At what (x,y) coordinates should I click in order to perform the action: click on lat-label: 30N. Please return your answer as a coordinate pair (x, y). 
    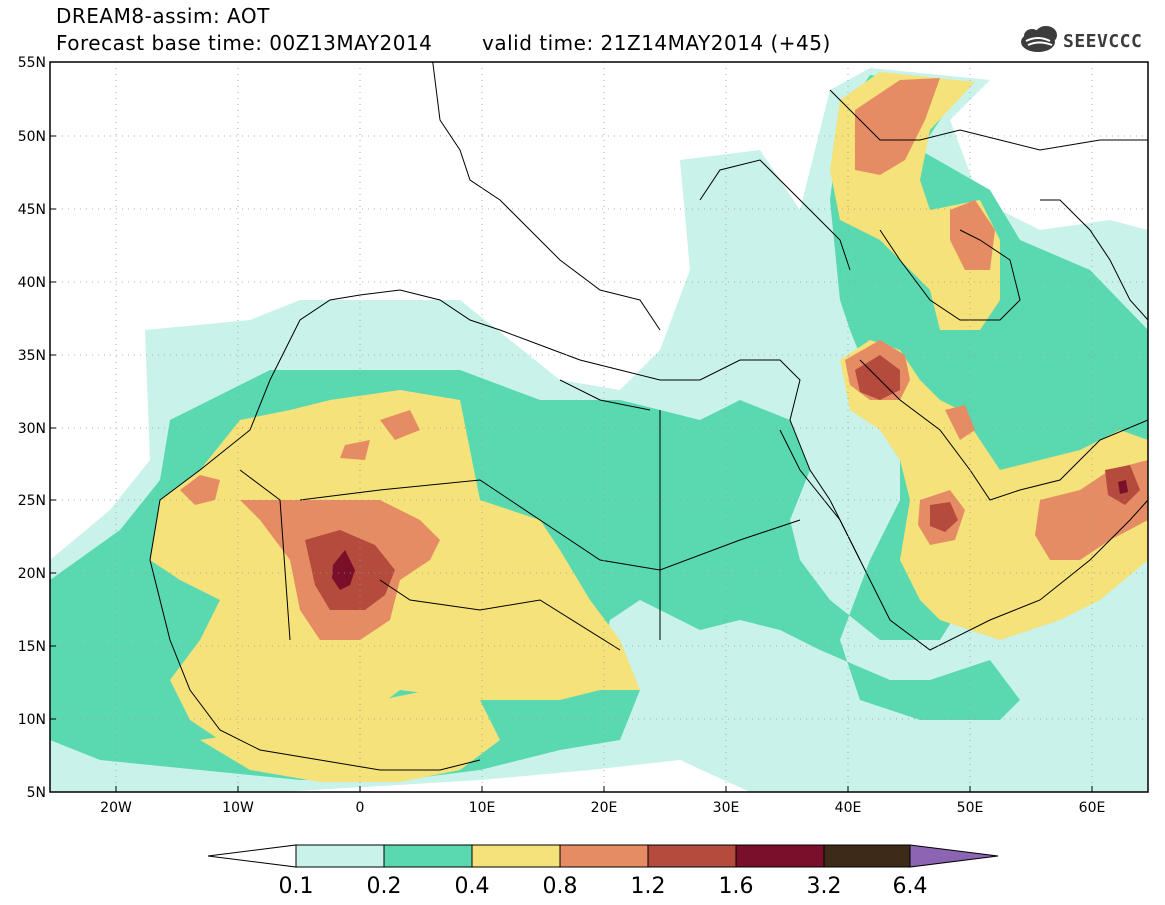
    Looking at the image, I should click on (32, 429).